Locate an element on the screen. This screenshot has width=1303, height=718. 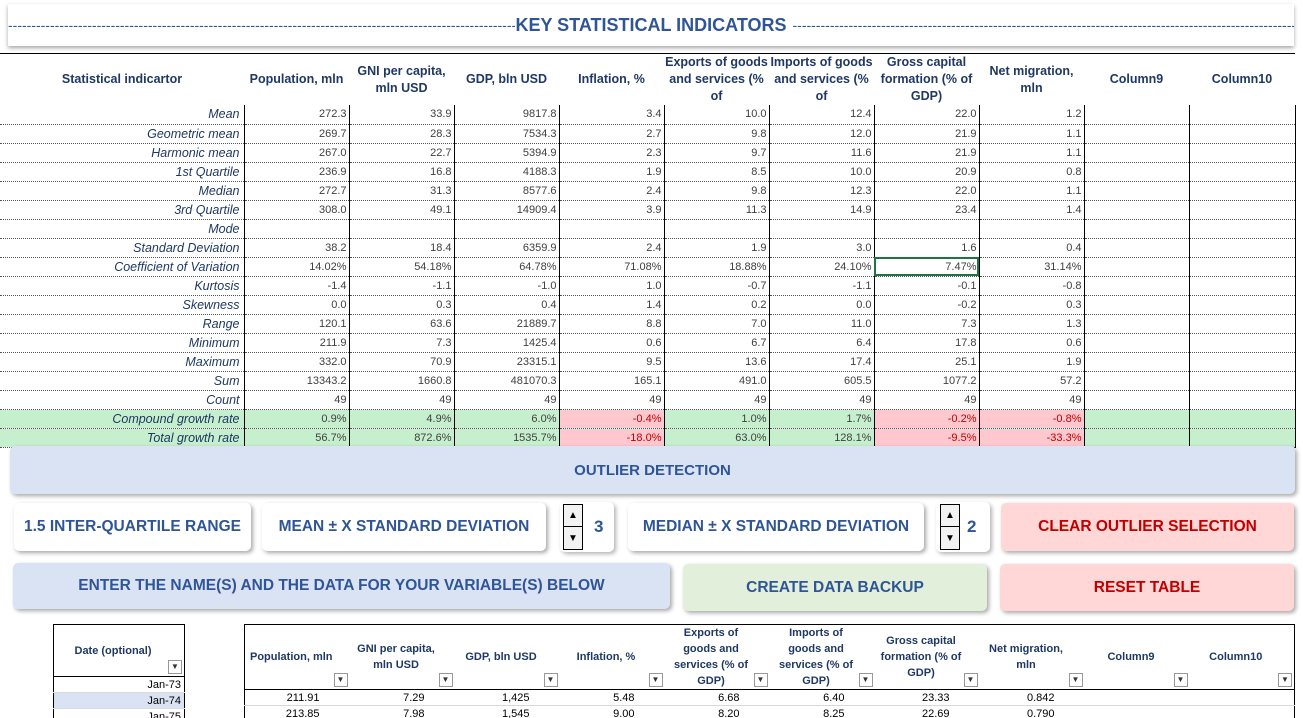
stats-cell: 33.9 is located at coordinates (402, 115).